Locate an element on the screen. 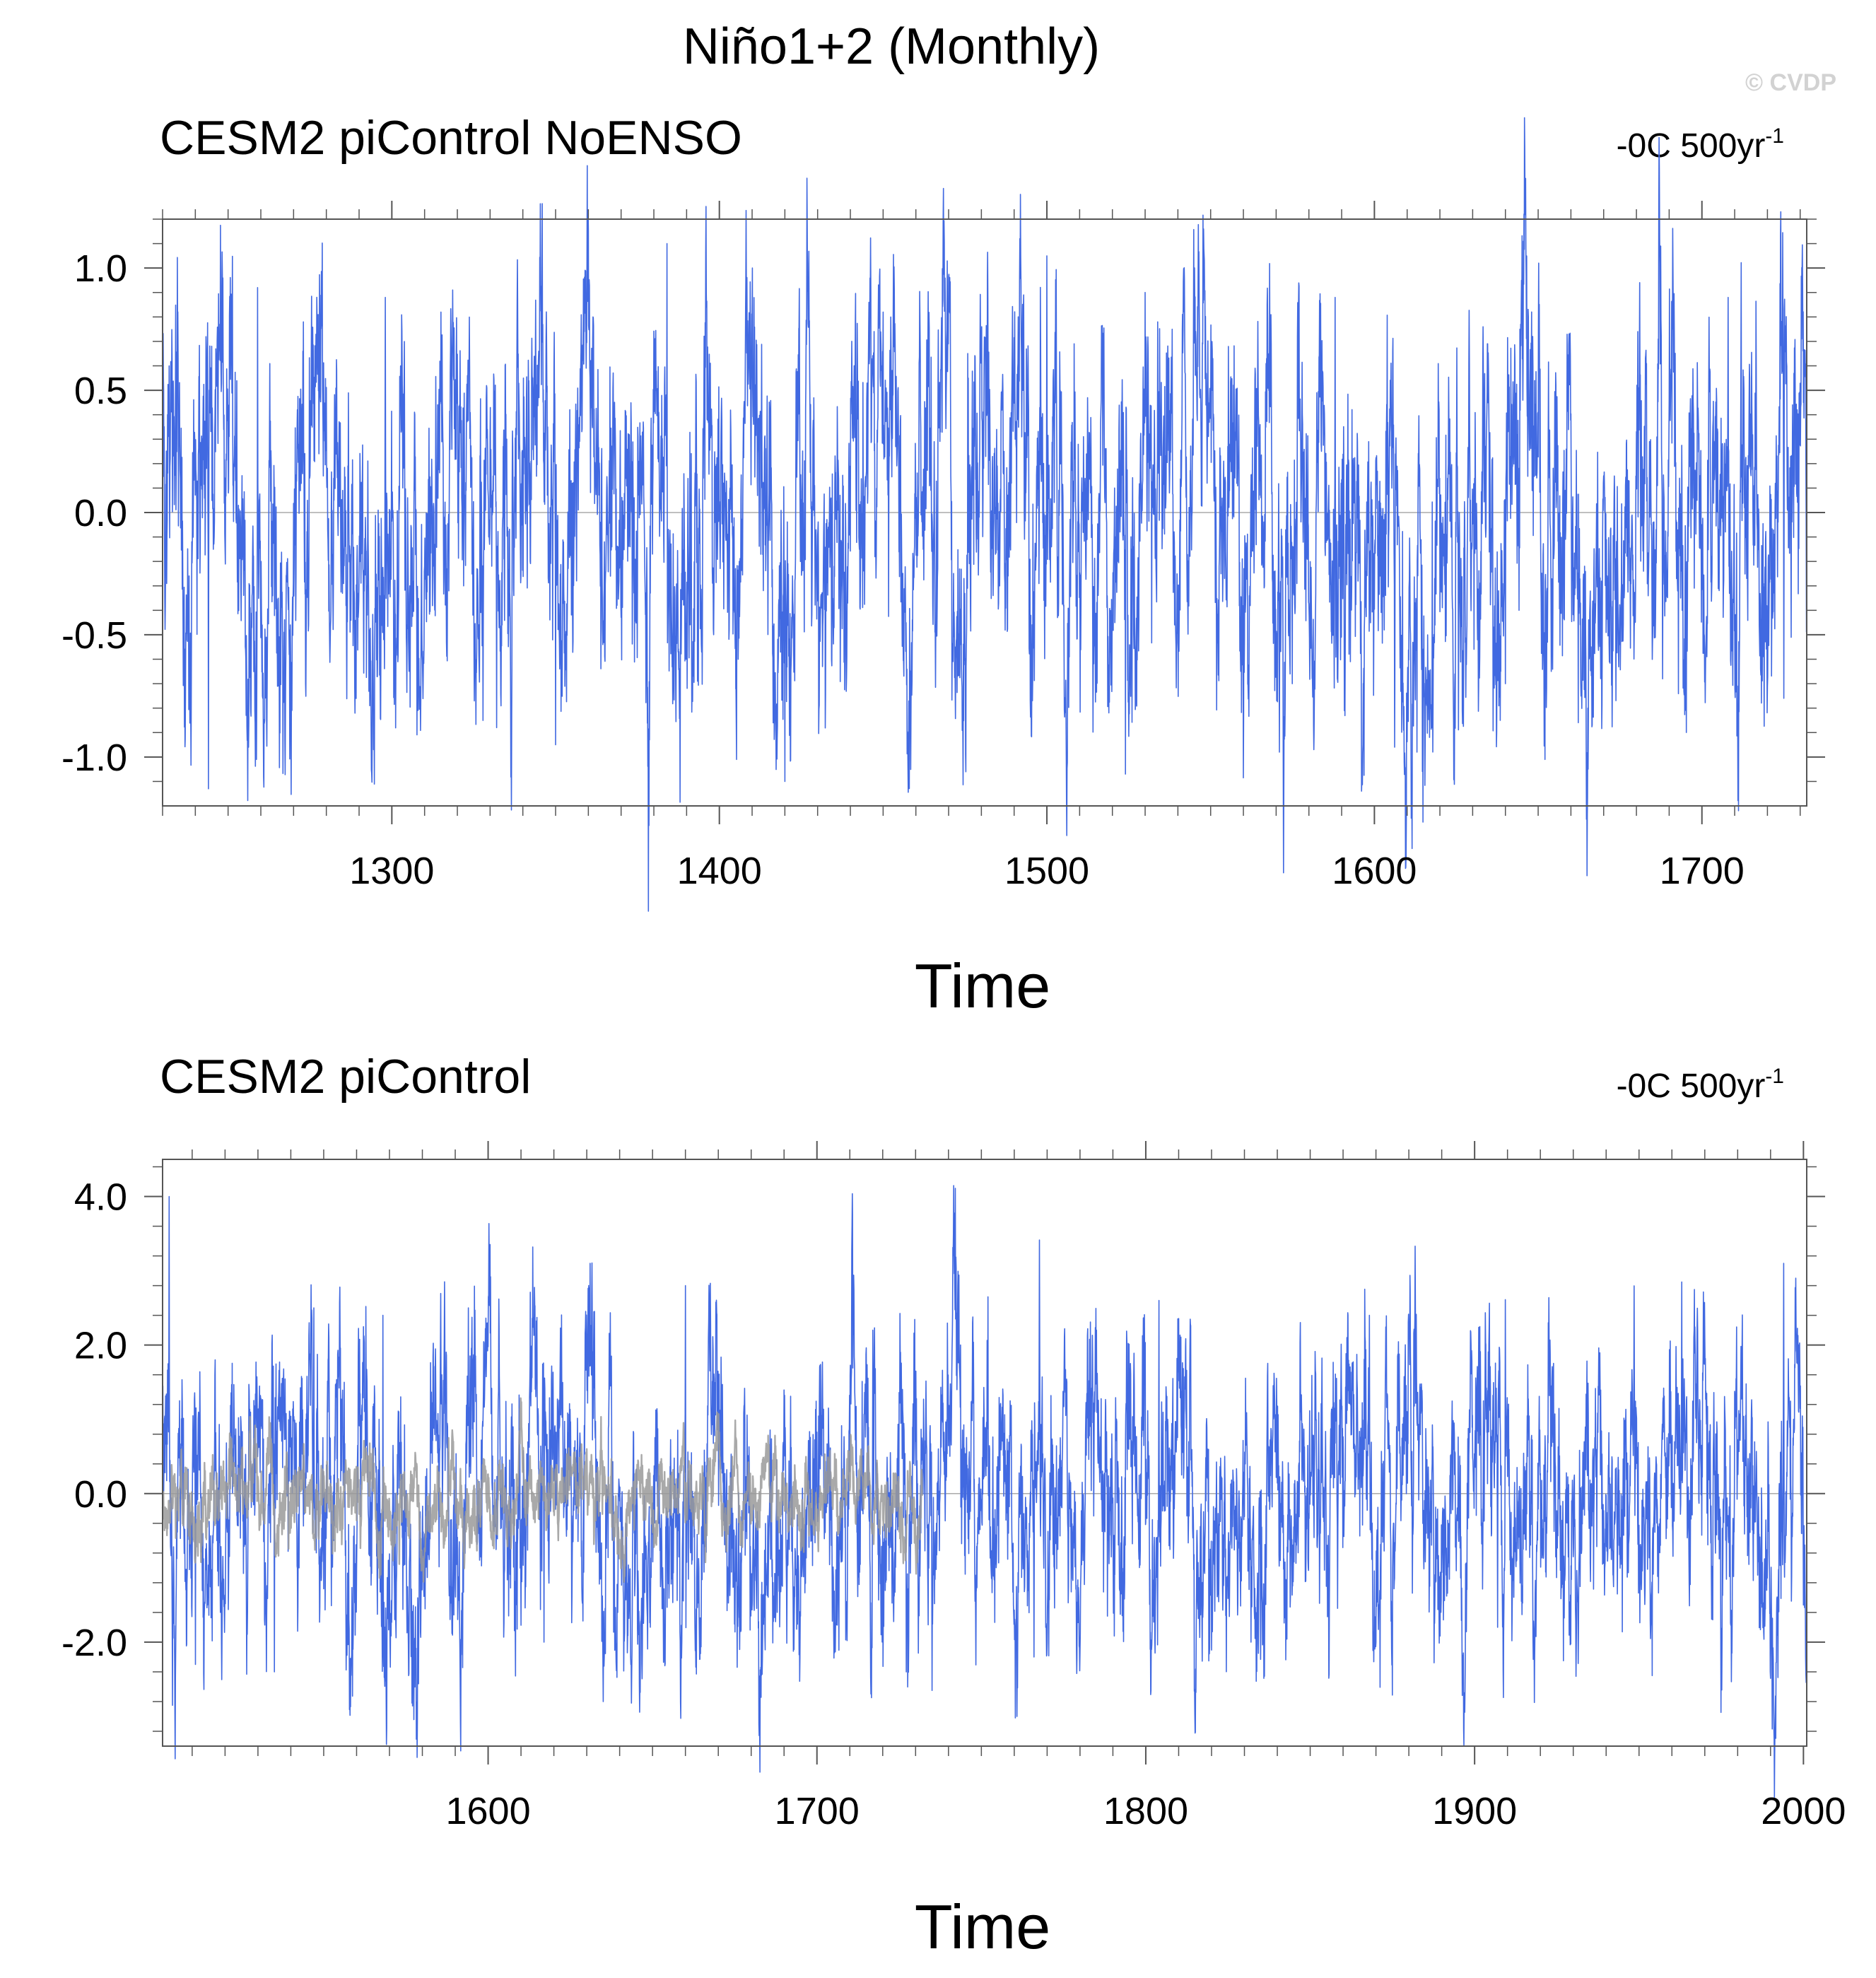 The width and height of the screenshot is (1876, 1978). figure-title: Niño1+2 (Monthly) is located at coordinates (891, 46).